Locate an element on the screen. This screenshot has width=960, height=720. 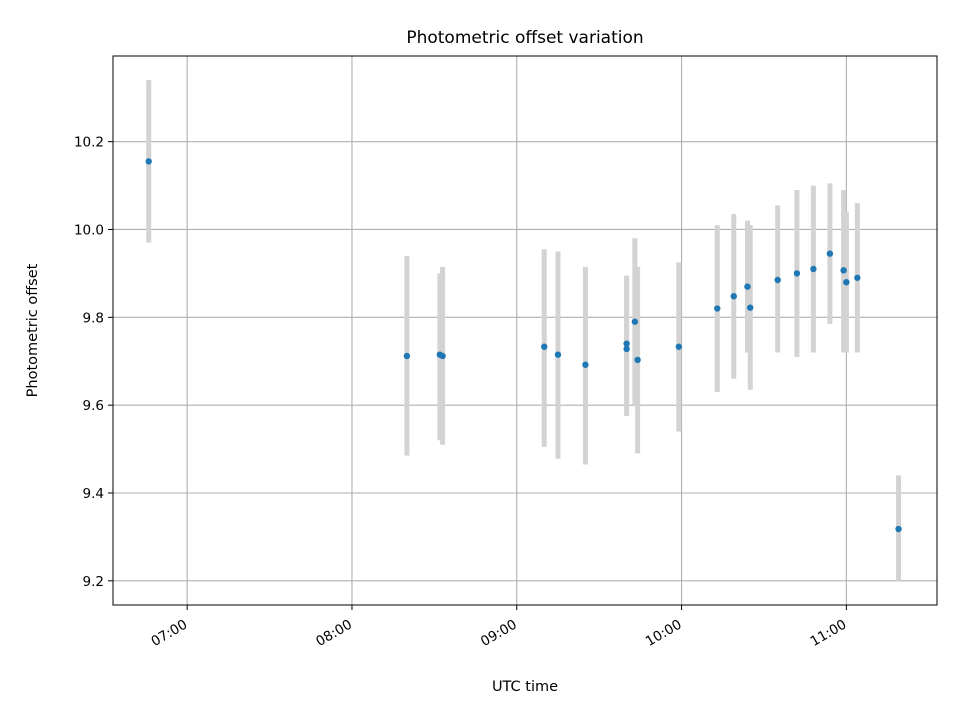
y-axis-label: Photometric offset is located at coordinates (33, 330).